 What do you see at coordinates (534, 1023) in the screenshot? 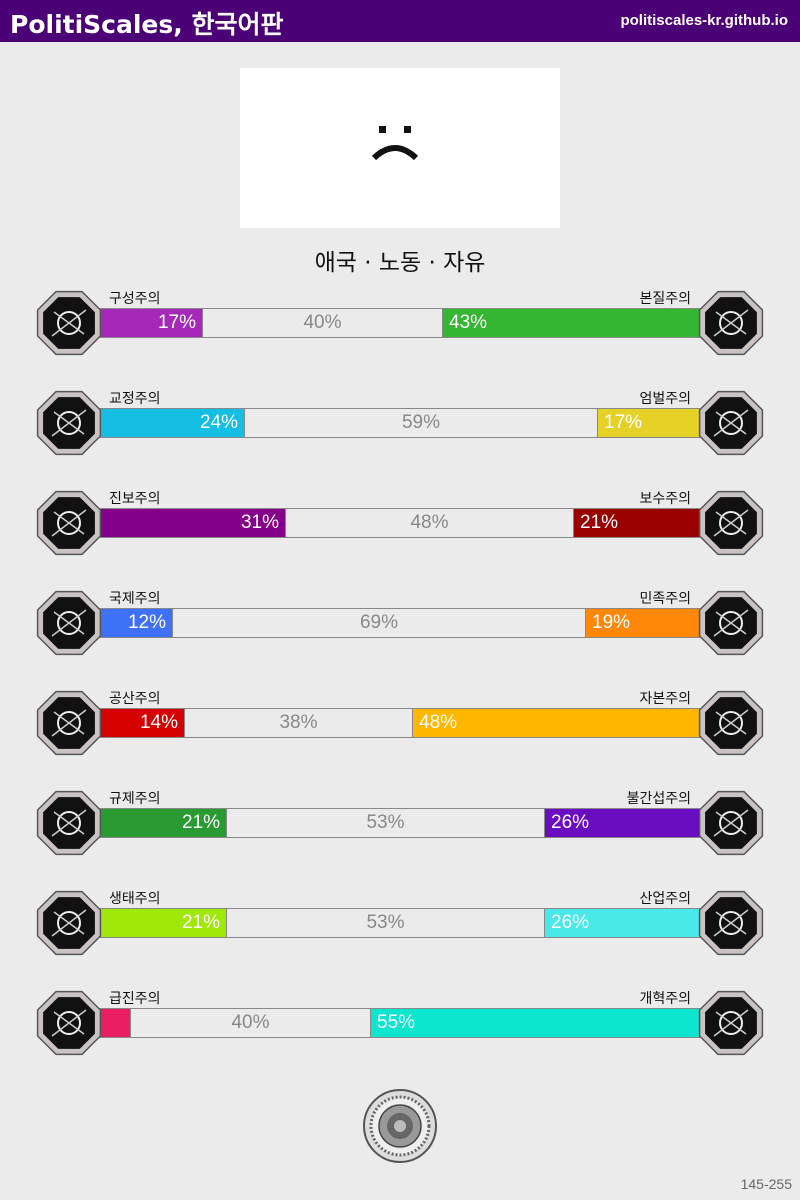
I see `axis-right-segment: 55%` at bounding box center [534, 1023].